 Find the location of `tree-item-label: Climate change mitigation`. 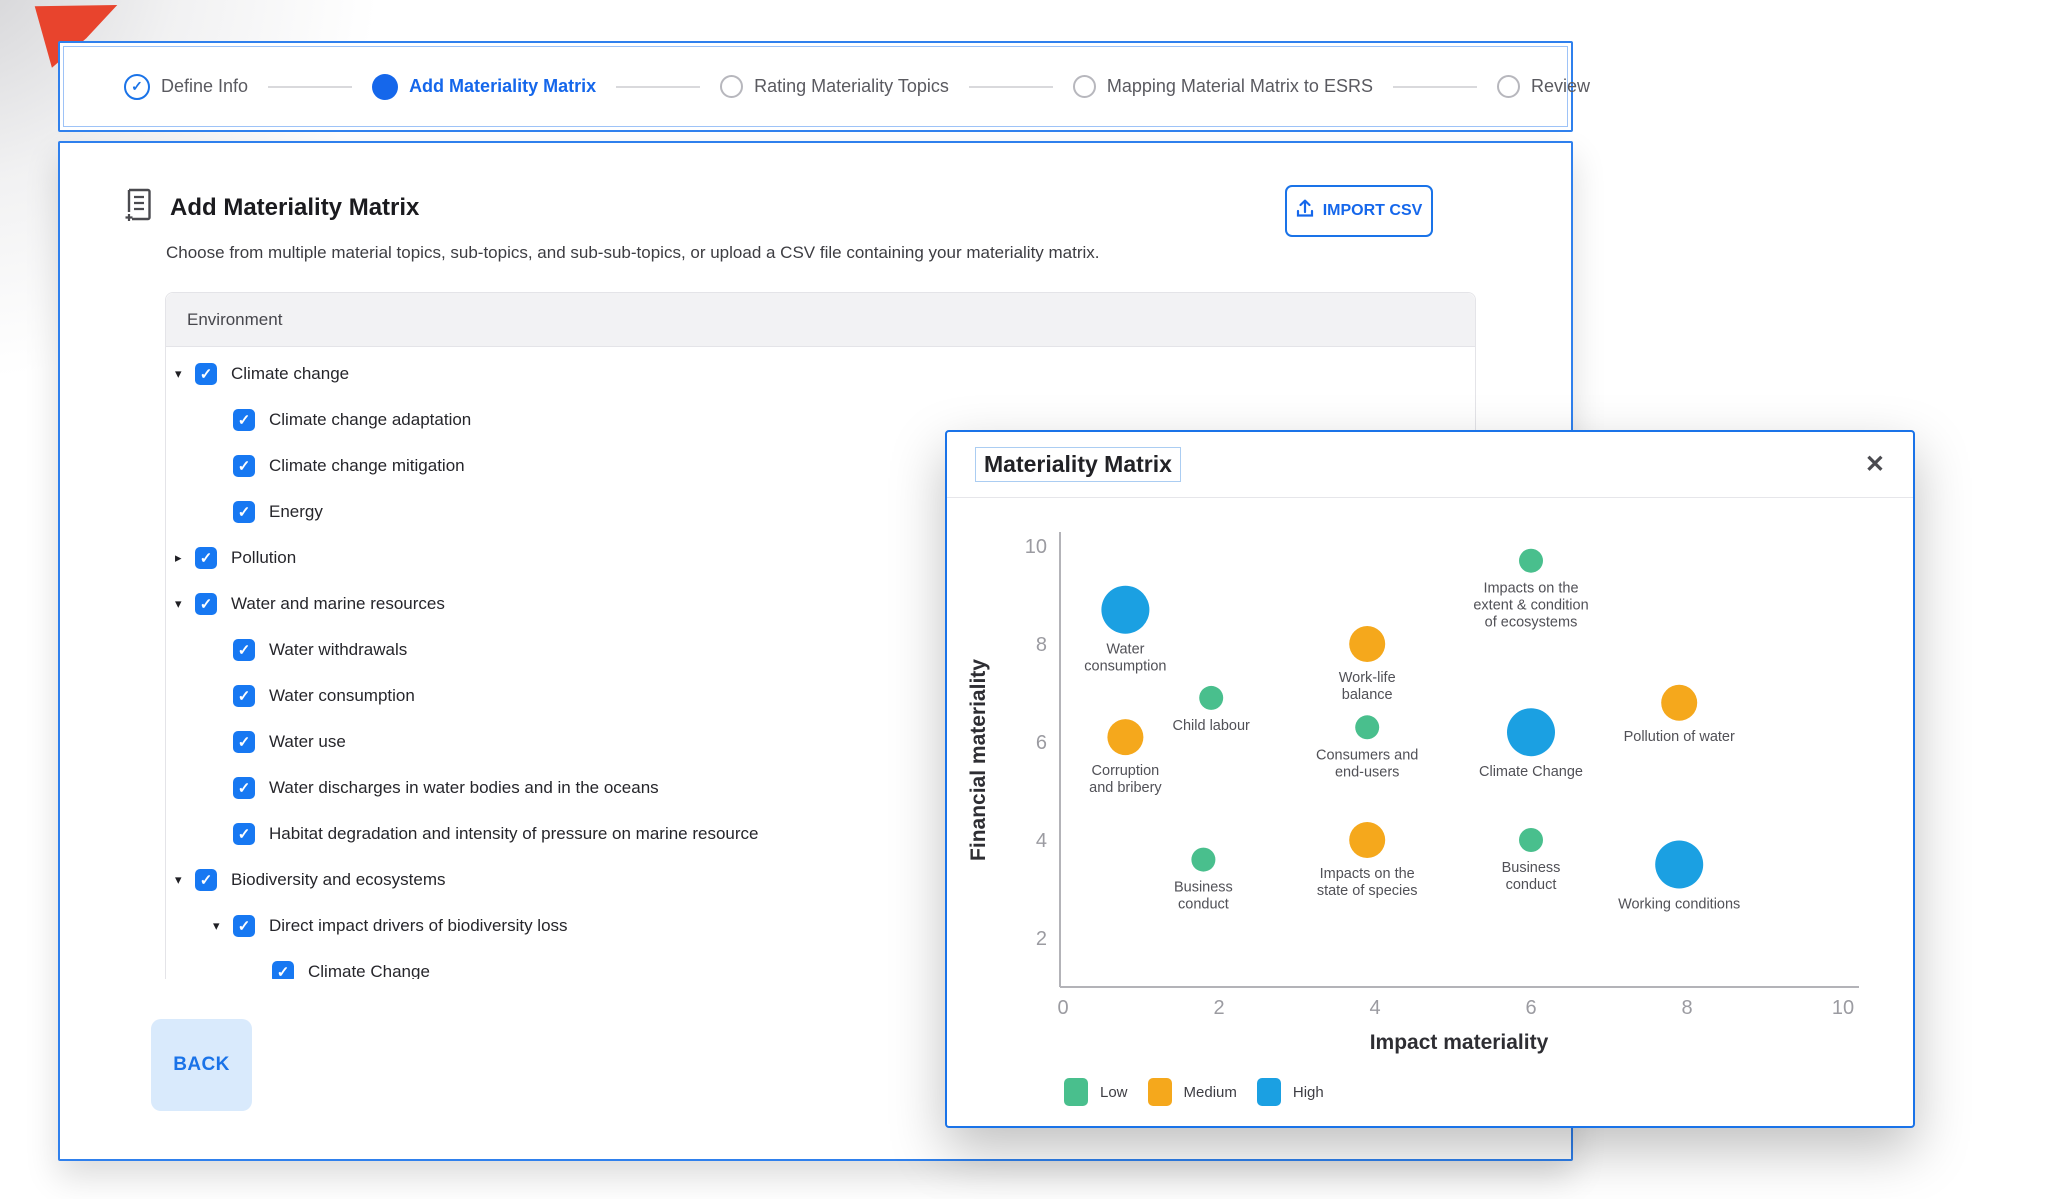

tree-item-label: Climate change mitigation is located at coordinates (367, 465).